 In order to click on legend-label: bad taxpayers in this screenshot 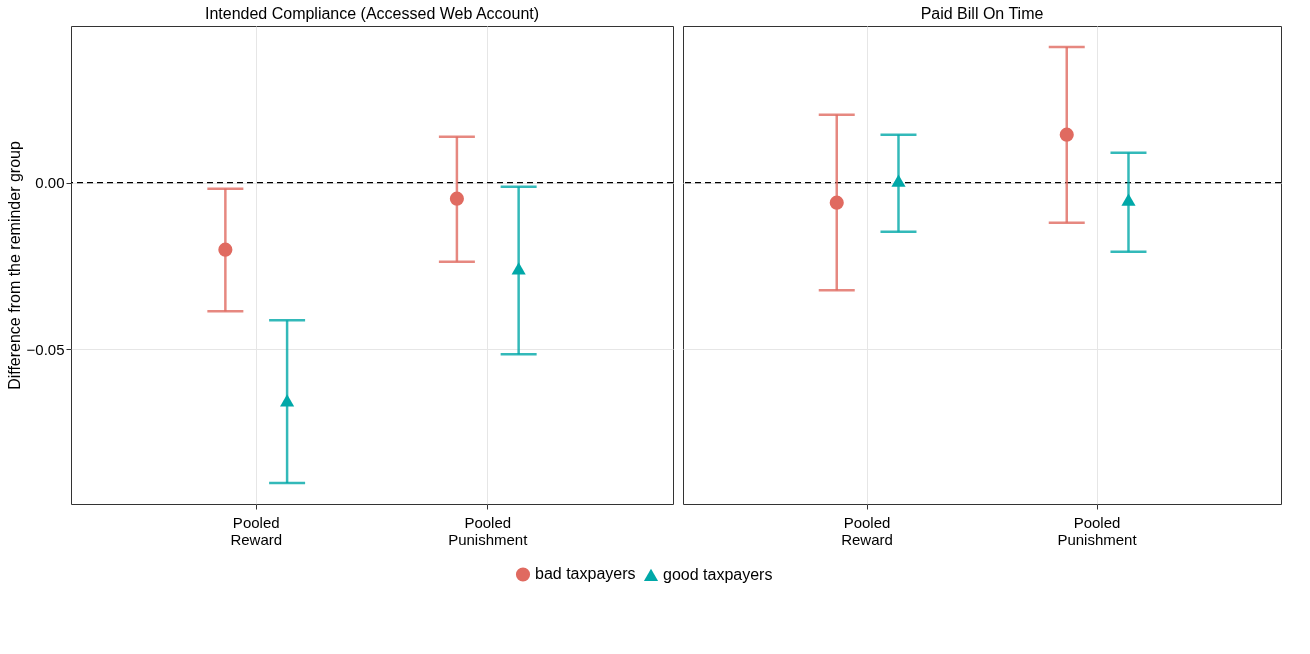, I will do `click(585, 574)`.